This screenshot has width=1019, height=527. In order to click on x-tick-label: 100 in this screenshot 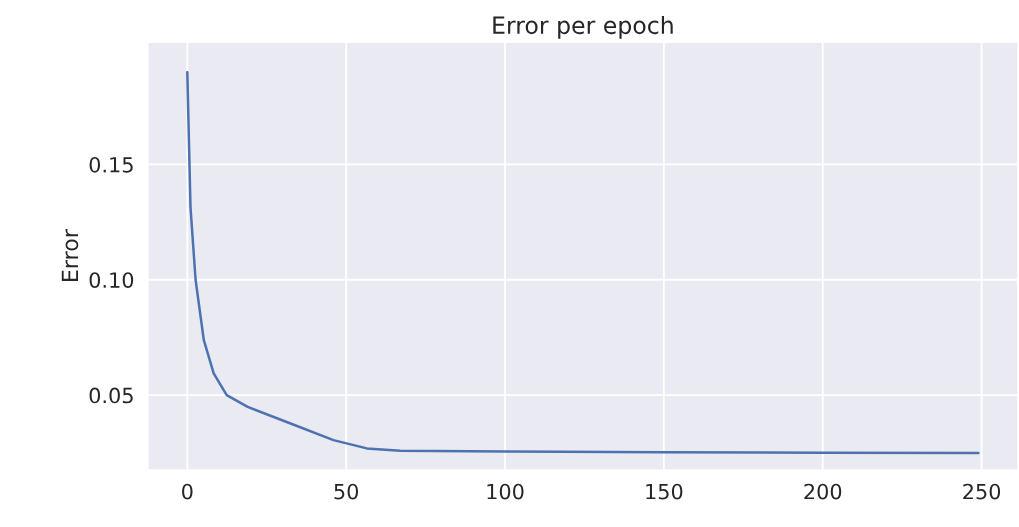, I will do `click(505, 491)`.